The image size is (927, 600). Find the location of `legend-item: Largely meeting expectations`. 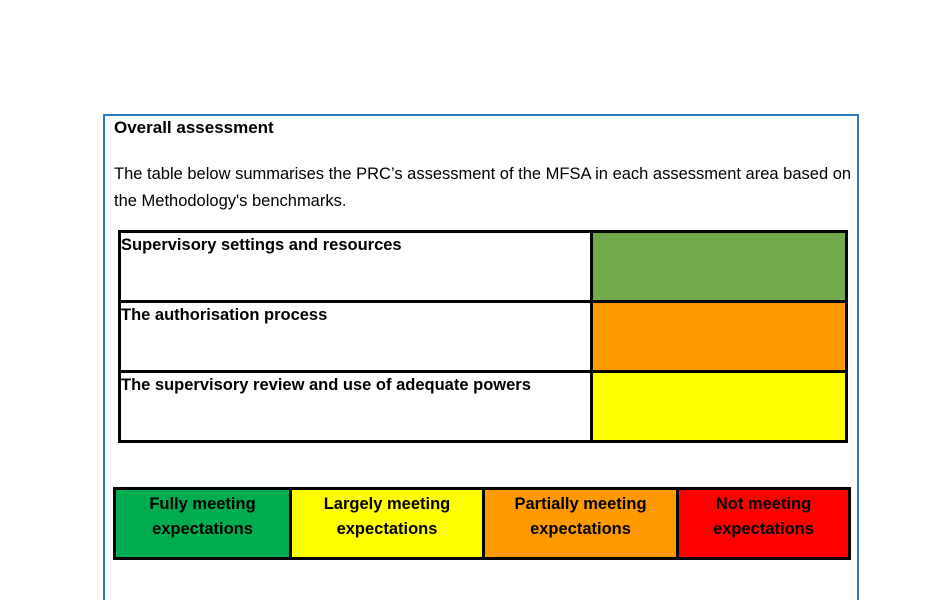

legend-item: Largely meeting expectations is located at coordinates (387, 523).